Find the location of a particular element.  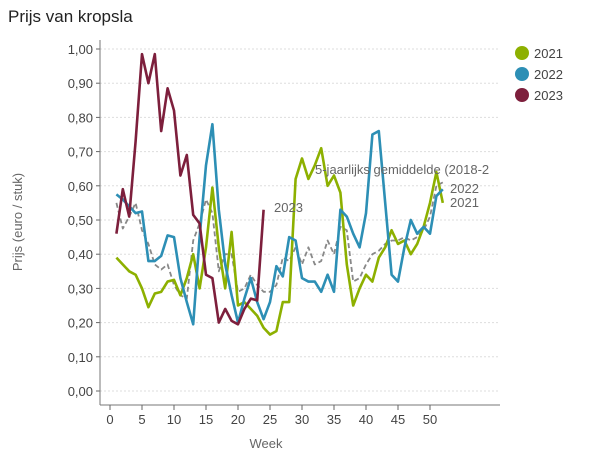

x-tick-label: 0 is located at coordinates (109, 419).